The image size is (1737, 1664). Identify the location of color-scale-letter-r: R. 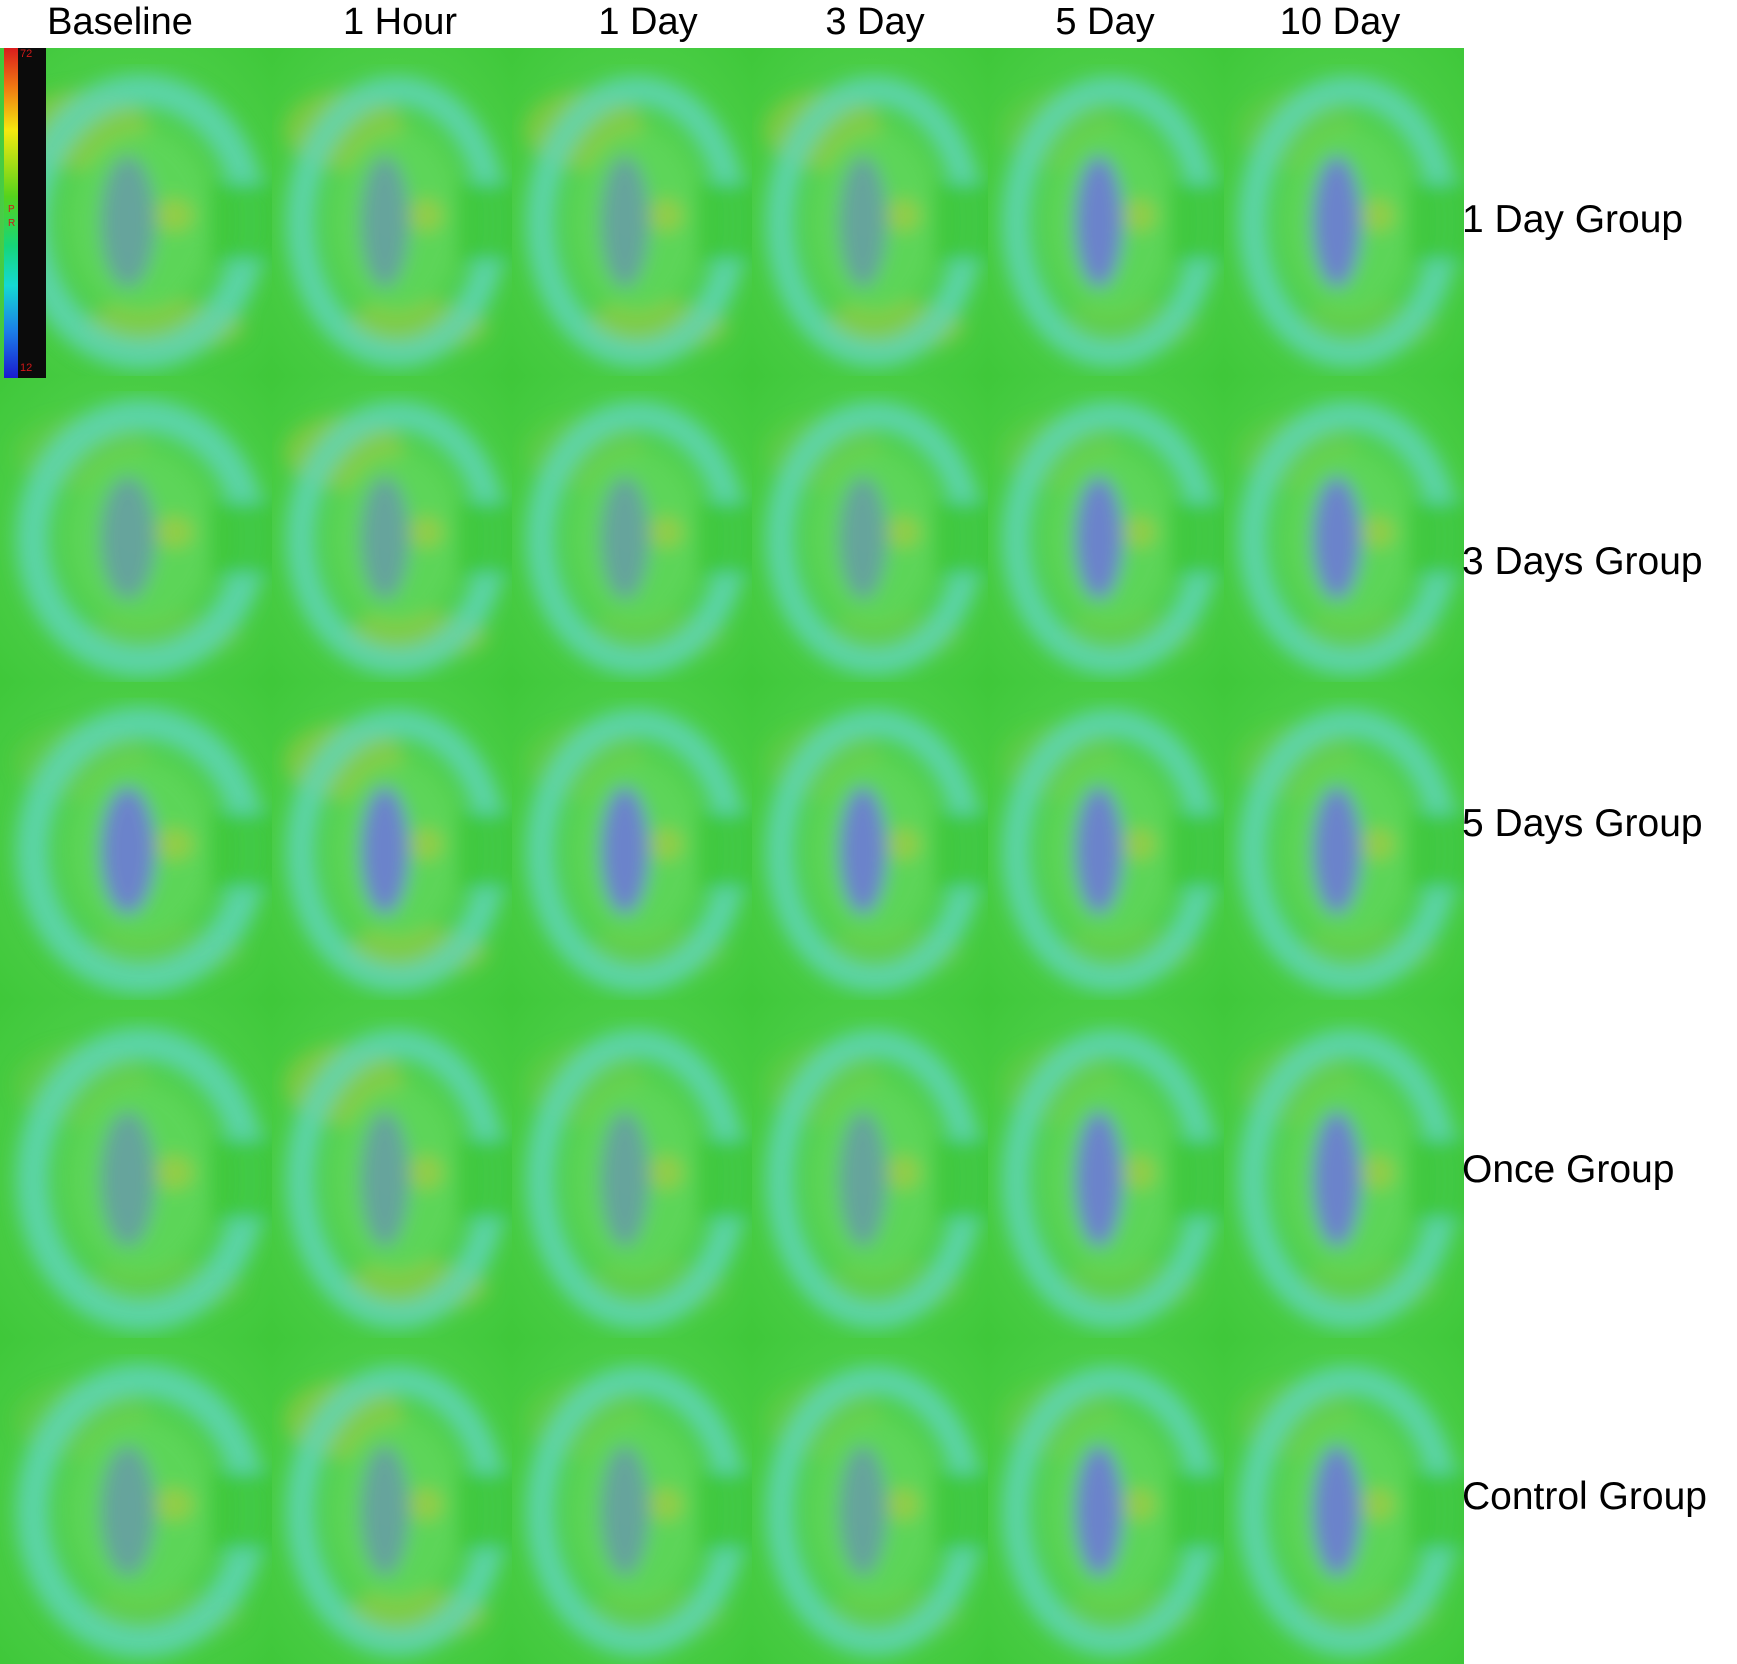
(12, 223).